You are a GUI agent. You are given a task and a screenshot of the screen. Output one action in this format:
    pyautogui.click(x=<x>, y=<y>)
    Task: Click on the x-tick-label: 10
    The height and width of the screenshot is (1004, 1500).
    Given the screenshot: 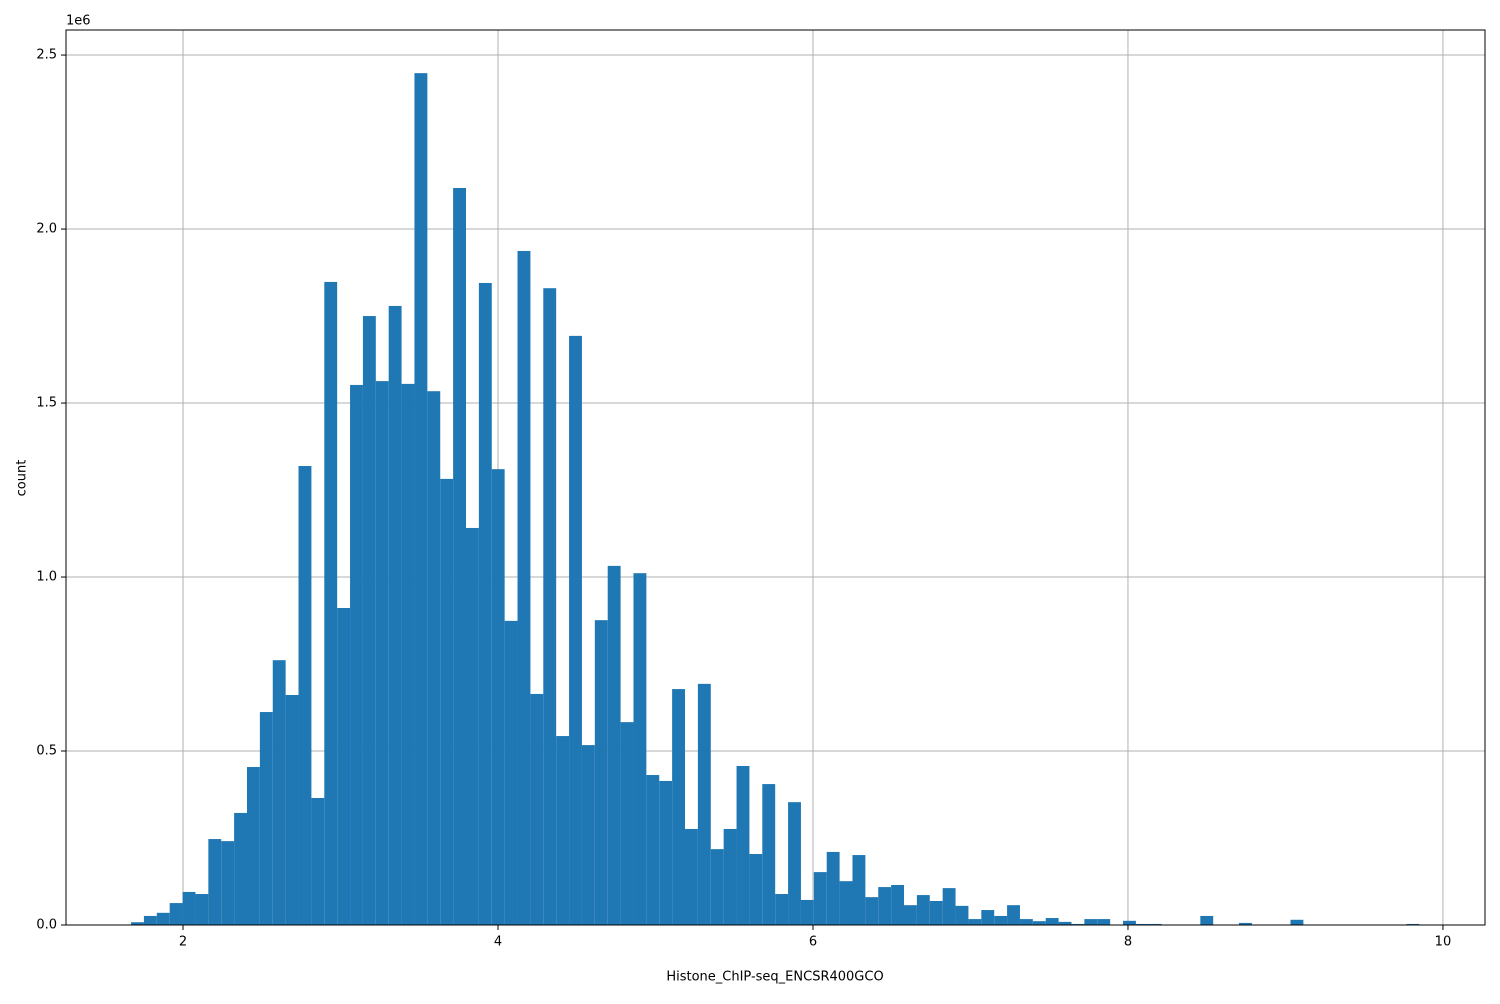 What is the action you would take?
    pyautogui.click(x=1443, y=942)
    